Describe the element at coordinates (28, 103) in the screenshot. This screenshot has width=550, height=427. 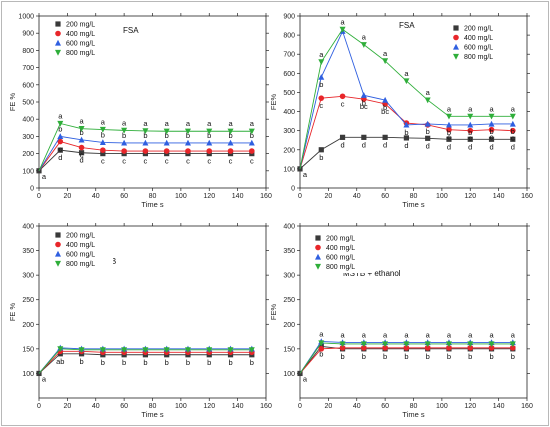
I see `y-tick-label: 500` at that location.